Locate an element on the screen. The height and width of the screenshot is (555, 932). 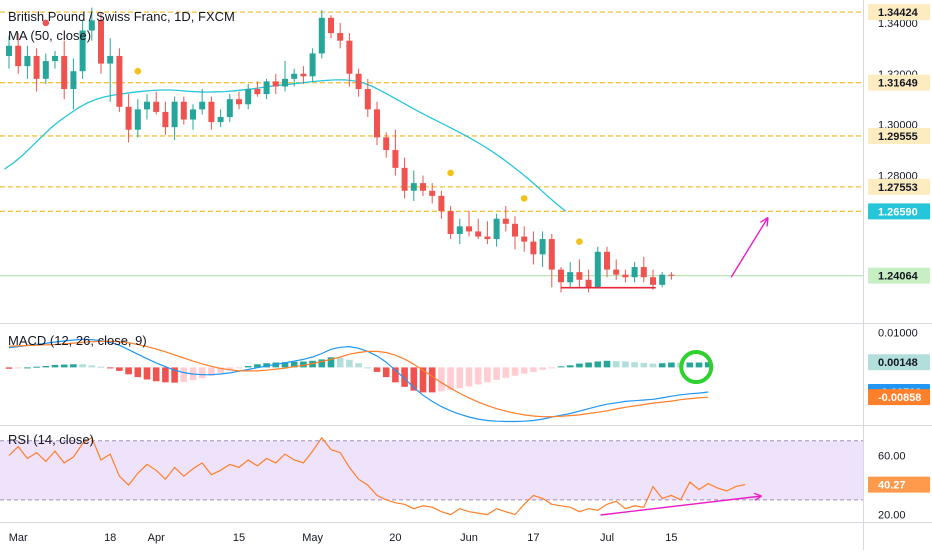
macd-line is located at coordinates (358, 380).